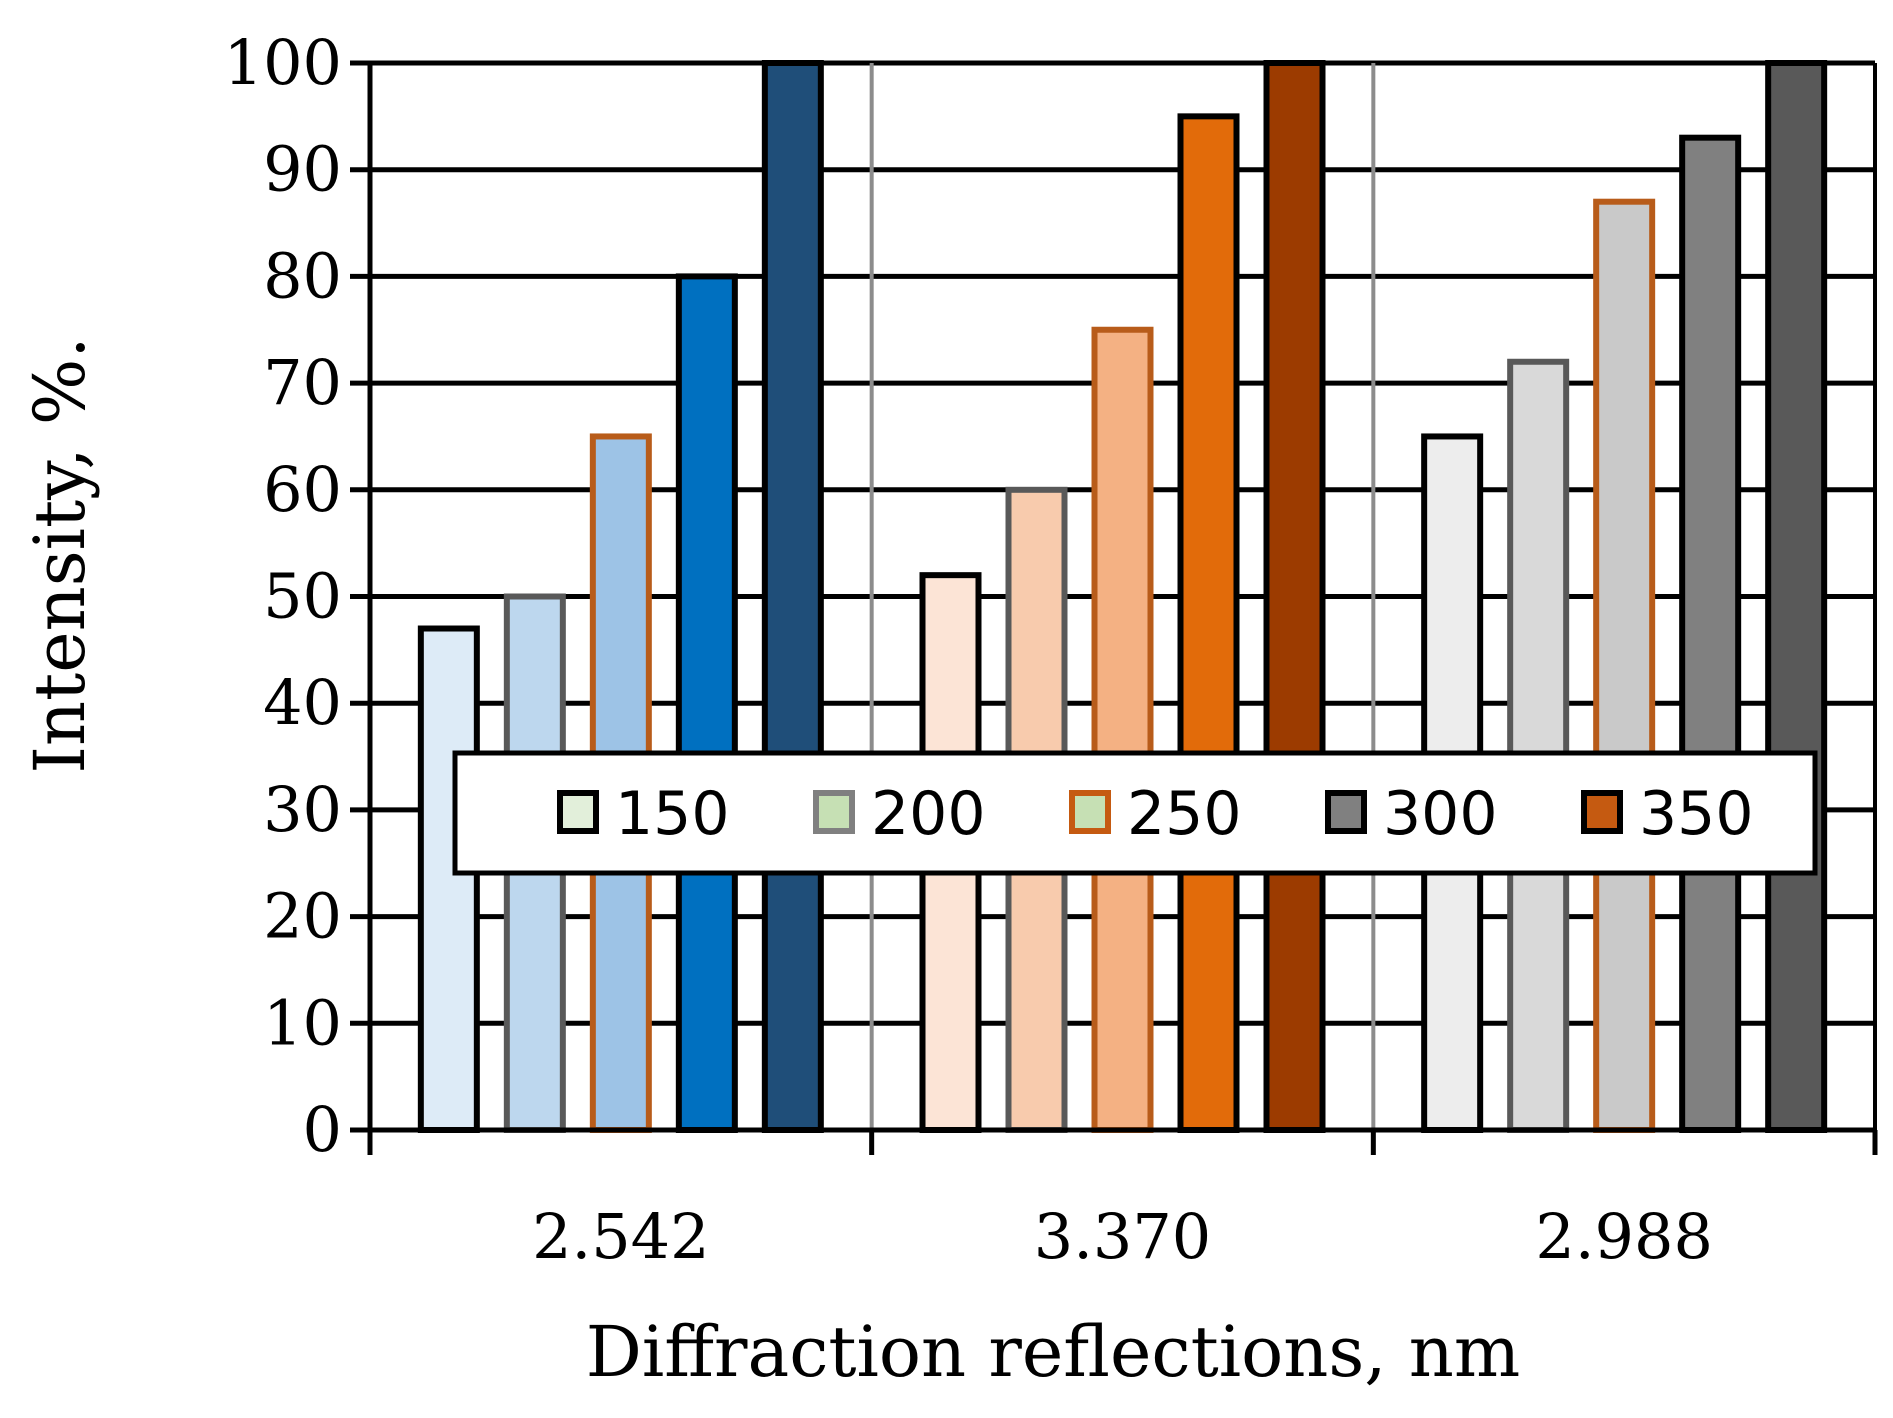  Describe the element at coordinates (1208, 623) in the screenshot. I see `bar-300-3.370` at that location.